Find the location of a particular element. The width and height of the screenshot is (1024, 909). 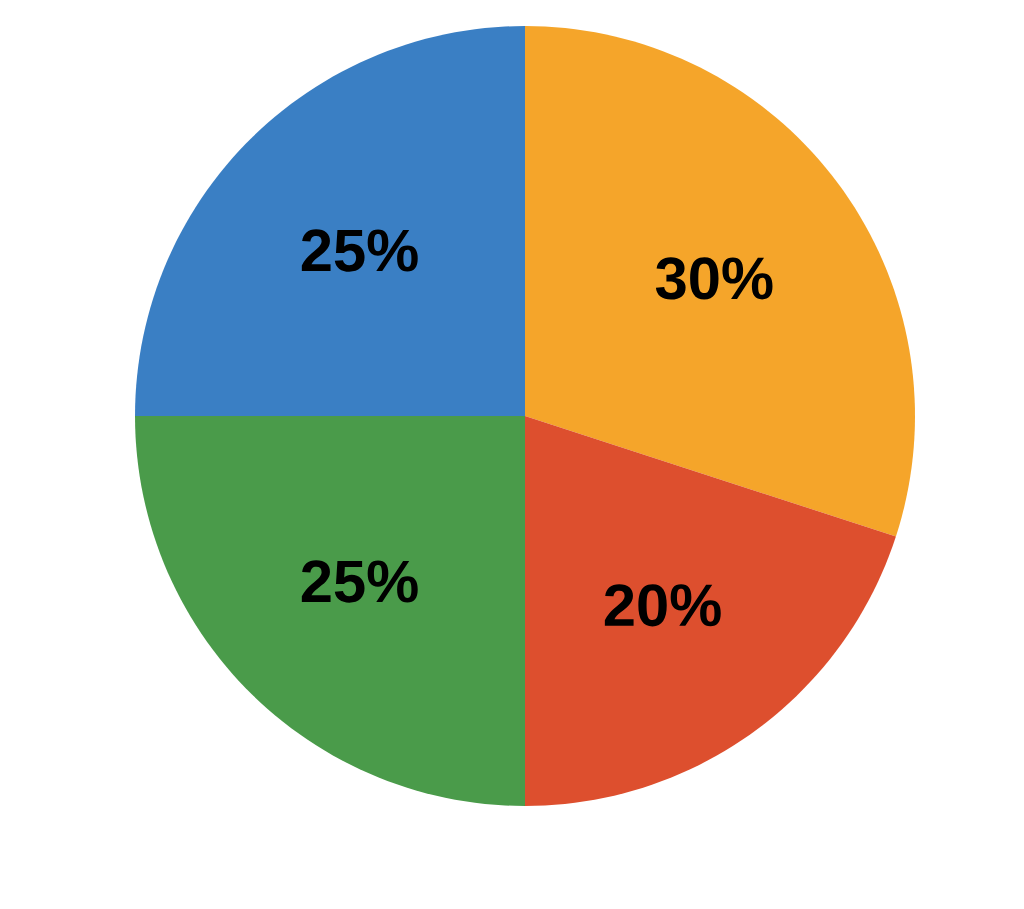

data-label: 20% is located at coordinates (662, 605).